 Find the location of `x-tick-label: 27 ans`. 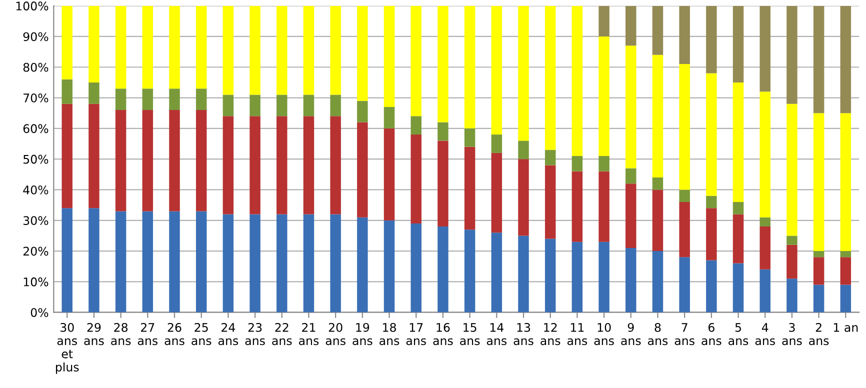

x-tick-label: 27 ans is located at coordinates (148, 334).